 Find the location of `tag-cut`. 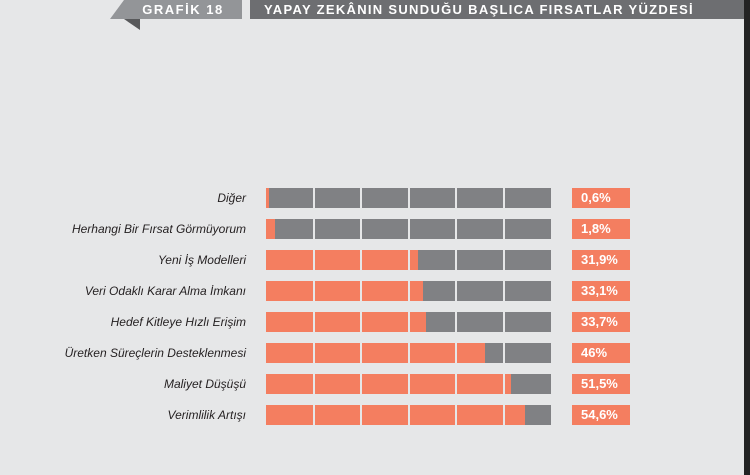

tag-cut is located at coordinates (117, 9).